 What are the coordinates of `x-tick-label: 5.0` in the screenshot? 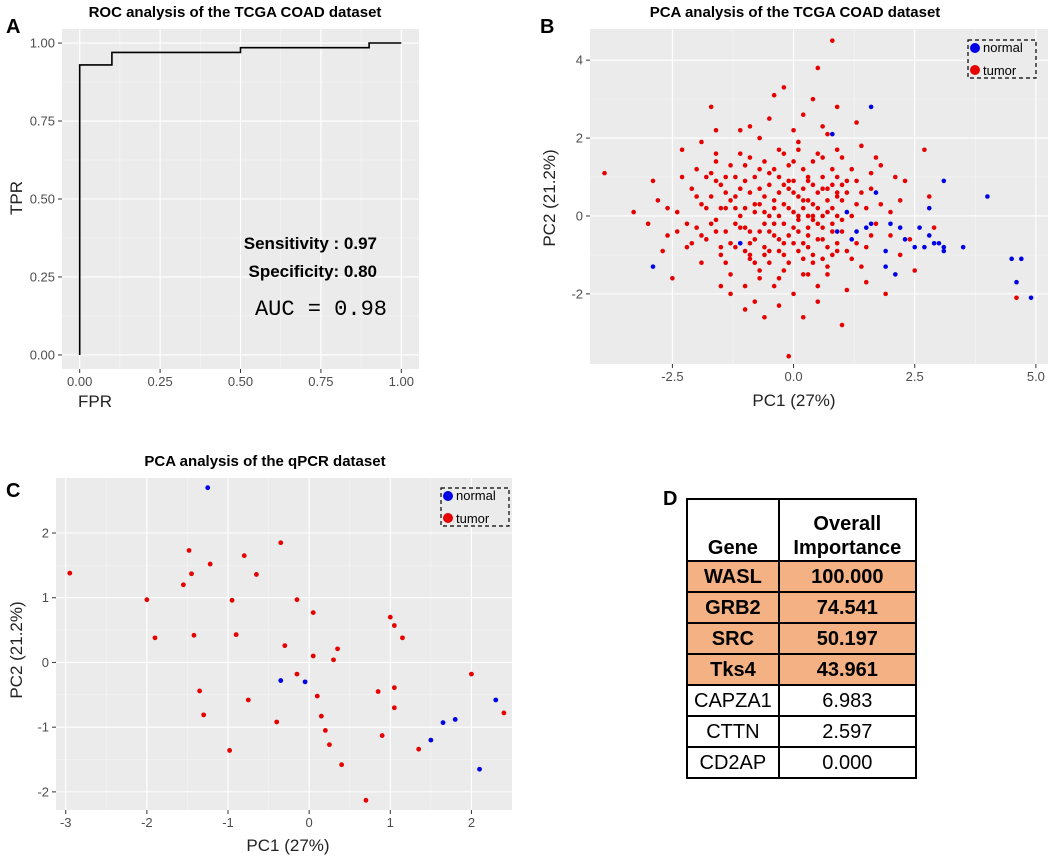 It's located at (1036, 376).